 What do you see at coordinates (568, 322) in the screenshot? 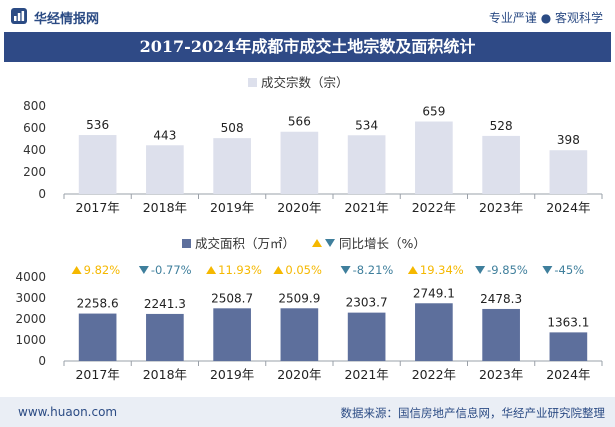
I see `data-label: 1363.1` at bounding box center [568, 322].